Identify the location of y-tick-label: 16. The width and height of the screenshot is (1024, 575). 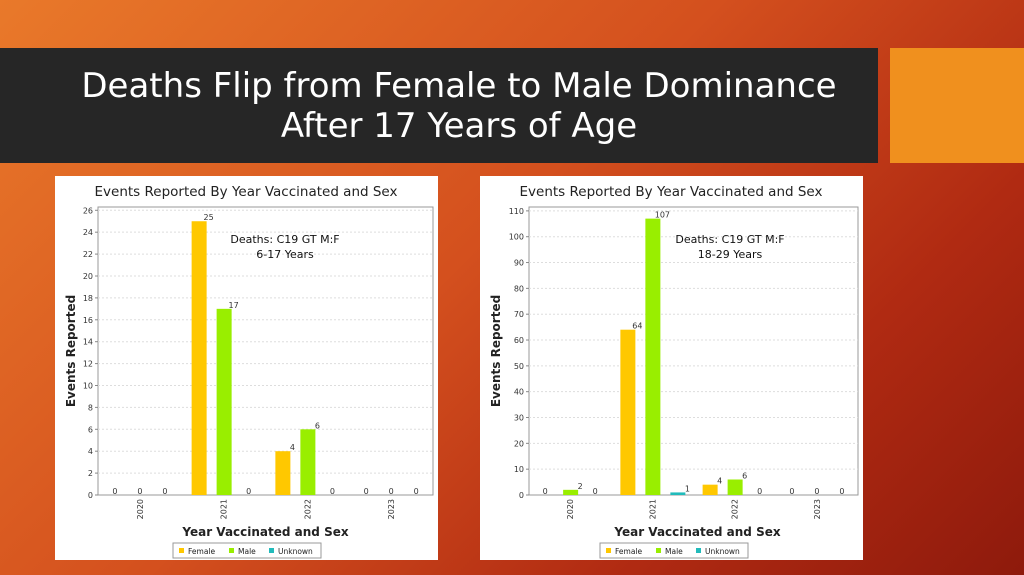
(88, 320).